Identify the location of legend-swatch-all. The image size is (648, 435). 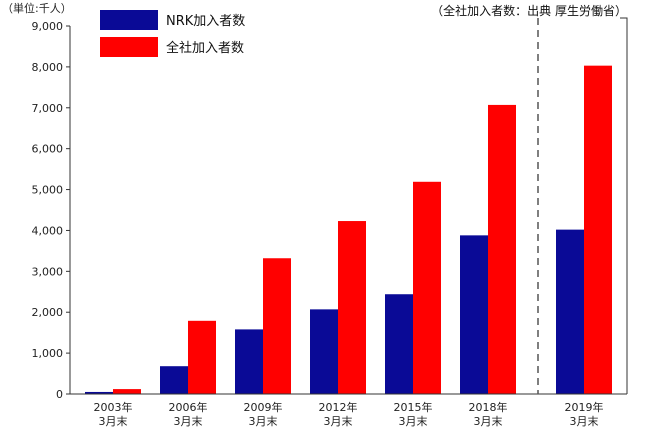
(129, 47).